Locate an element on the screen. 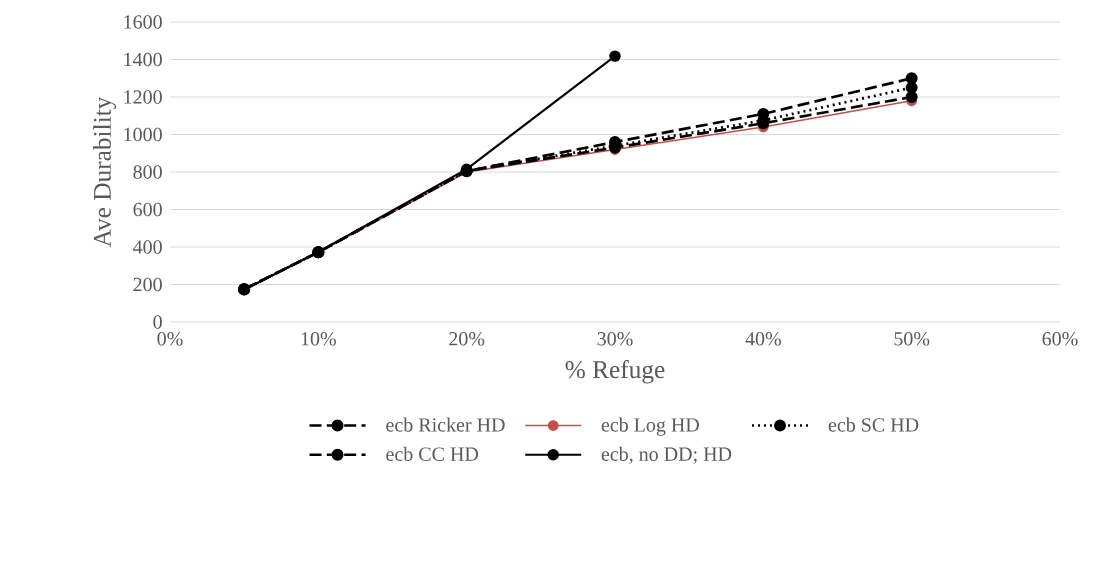 The width and height of the screenshot is (1111, 565). legend-label: ecb Log HD is located at coordinates (650, 426).